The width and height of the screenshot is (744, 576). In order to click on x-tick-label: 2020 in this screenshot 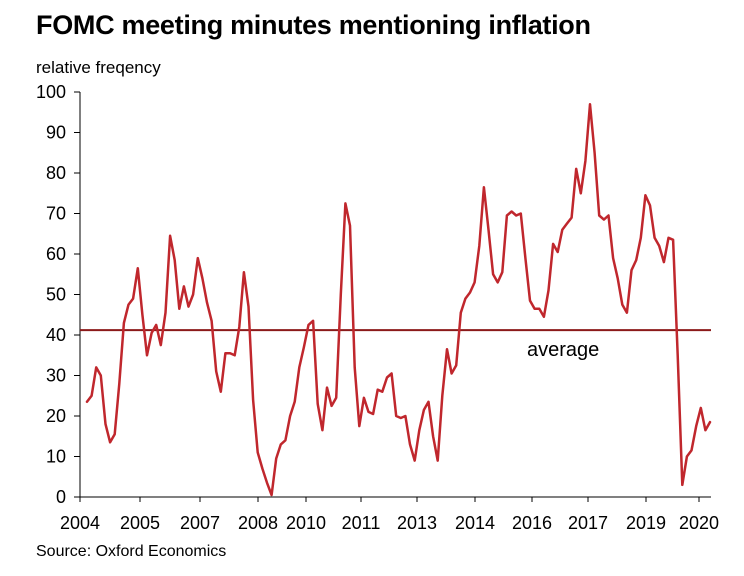, I will do `click(699, 523)`.